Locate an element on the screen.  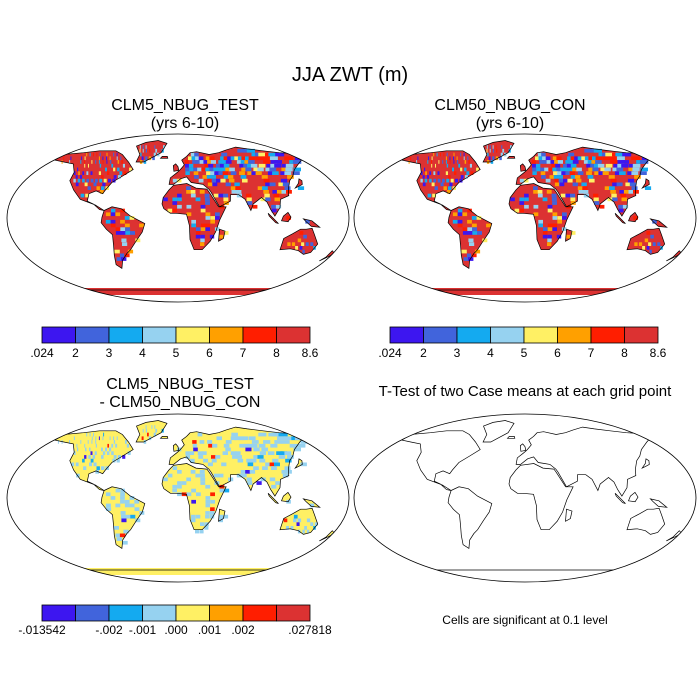
coastline-africa is located at coordinates (194, 217).